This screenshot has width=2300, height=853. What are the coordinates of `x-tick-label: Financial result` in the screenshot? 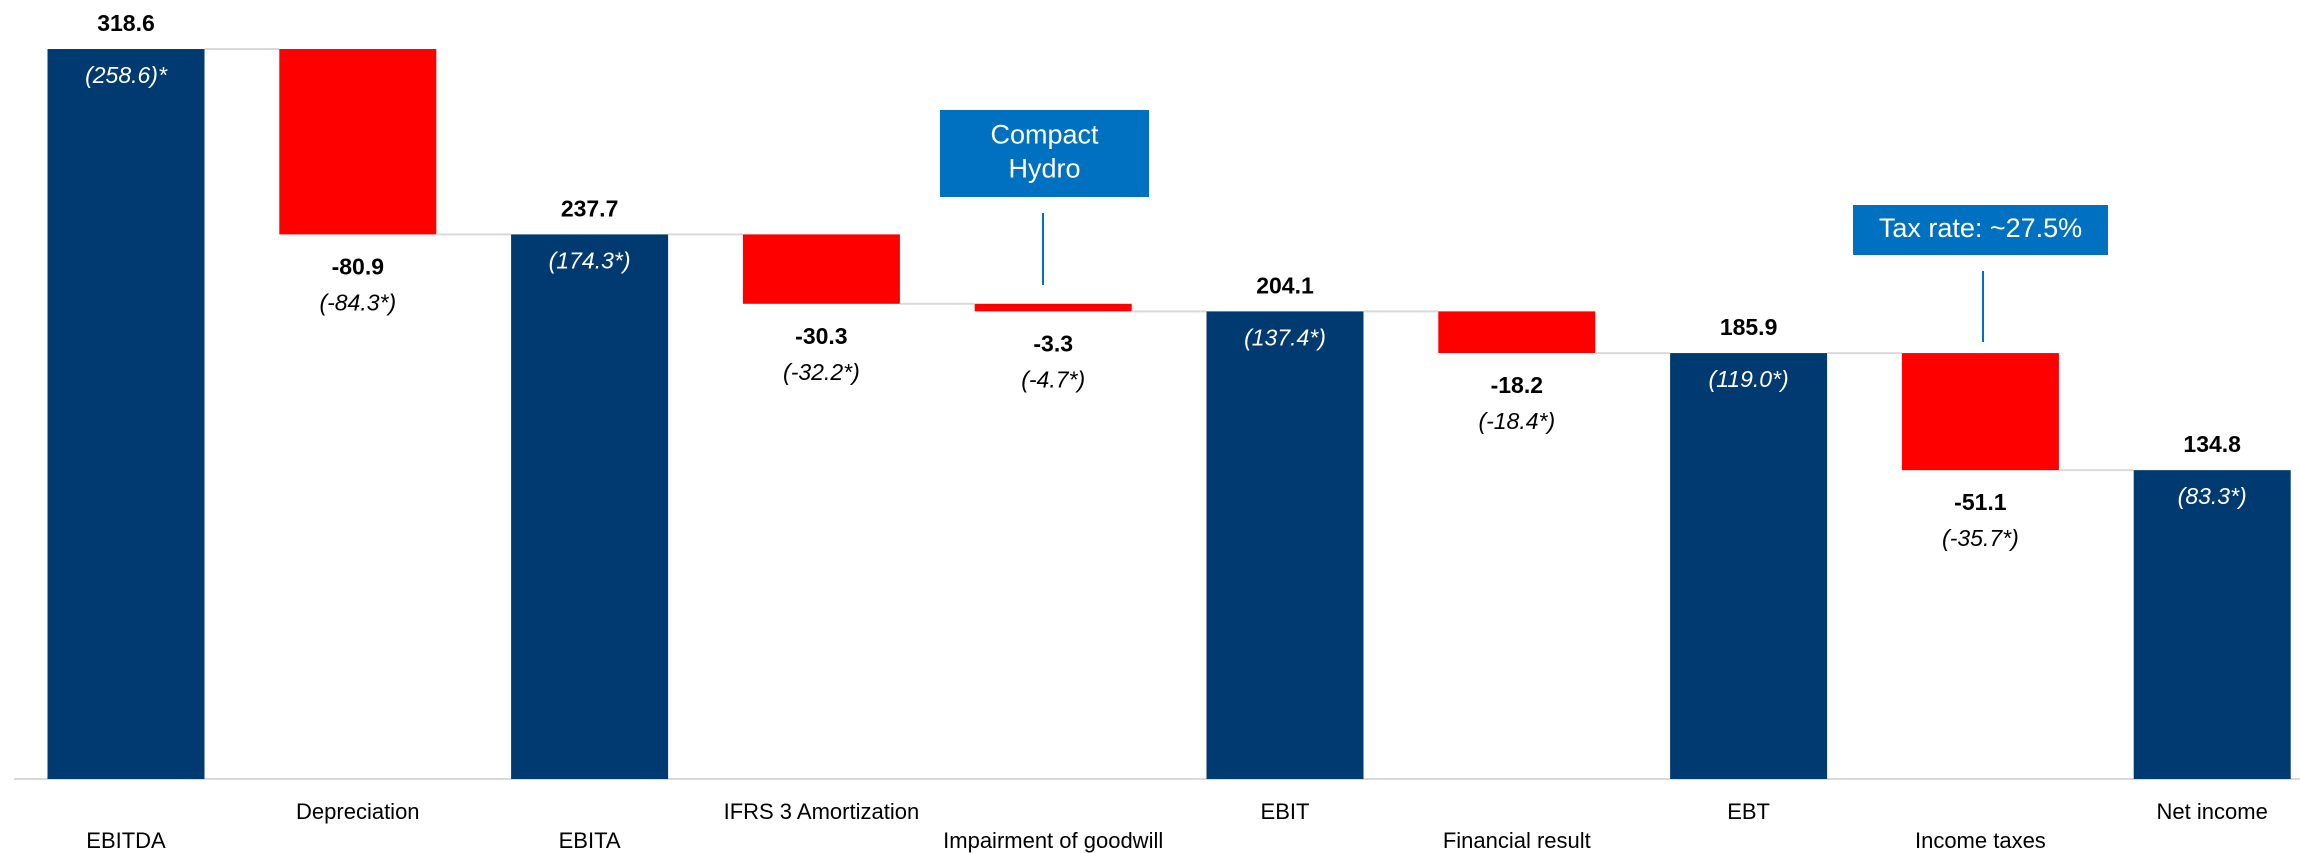 It's located at (1517, 840).